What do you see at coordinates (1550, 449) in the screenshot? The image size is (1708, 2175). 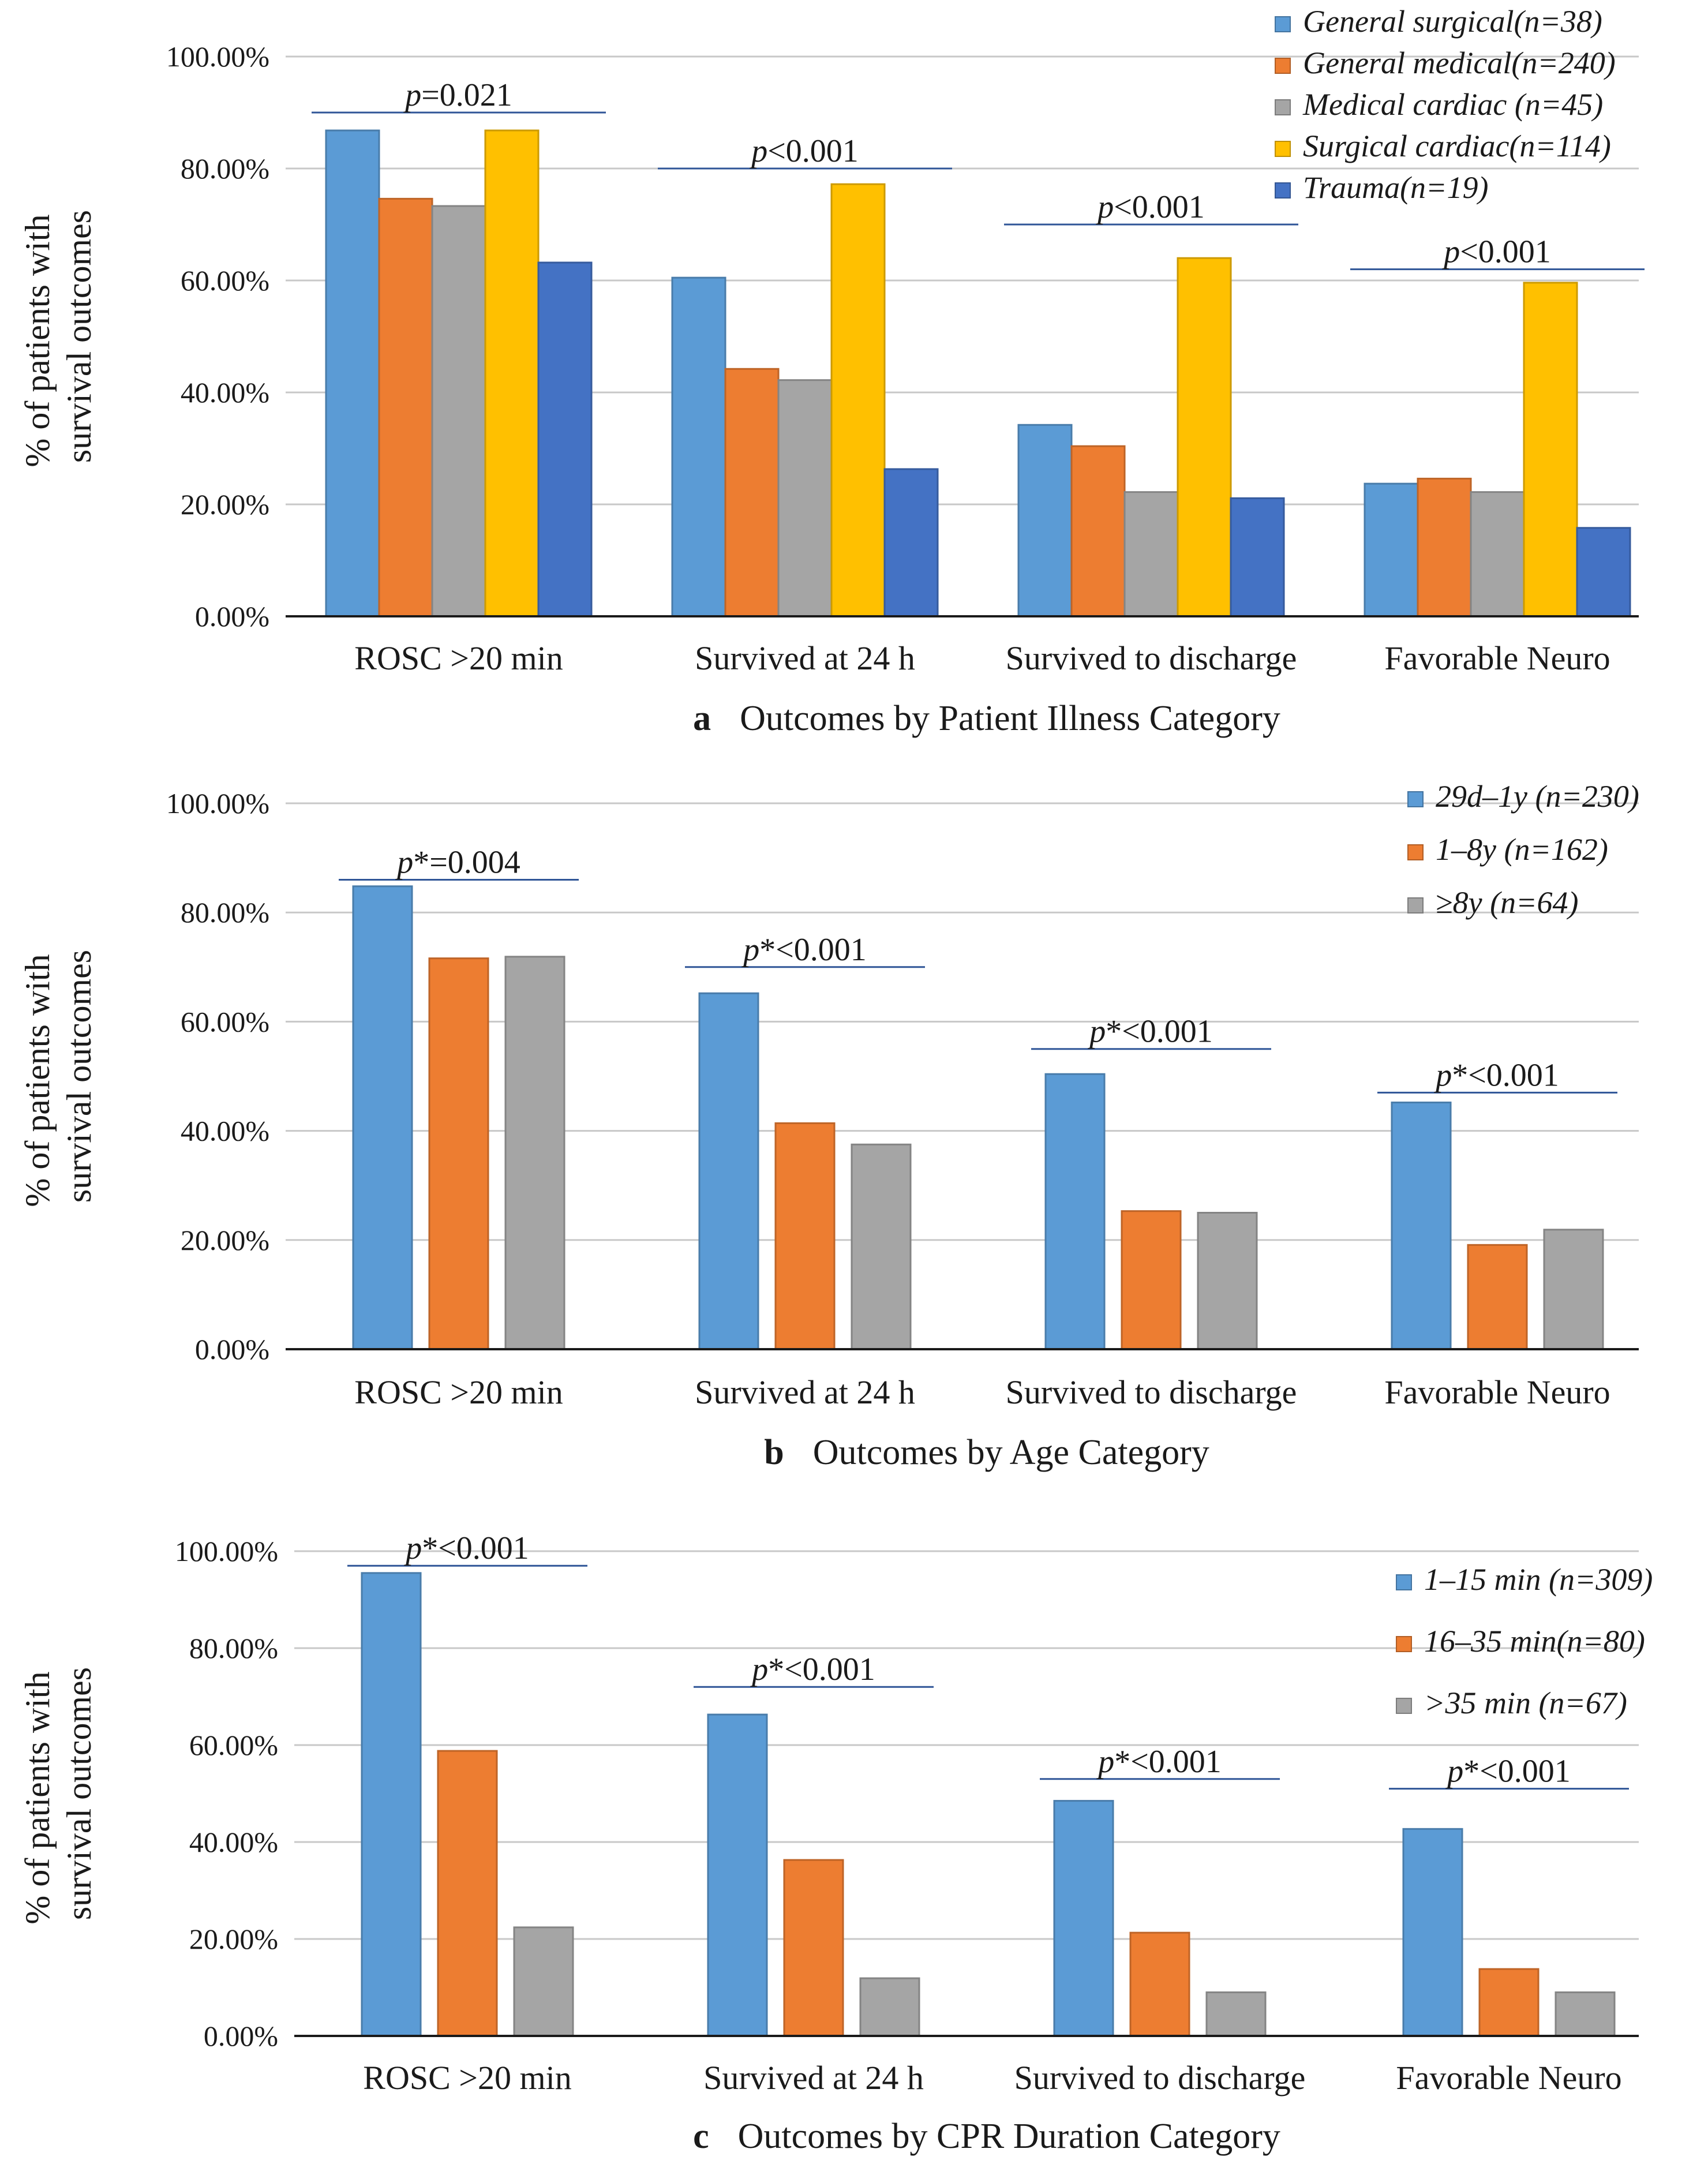 I see `bar-a-s3-c3` at bounding box center [1550, 449].